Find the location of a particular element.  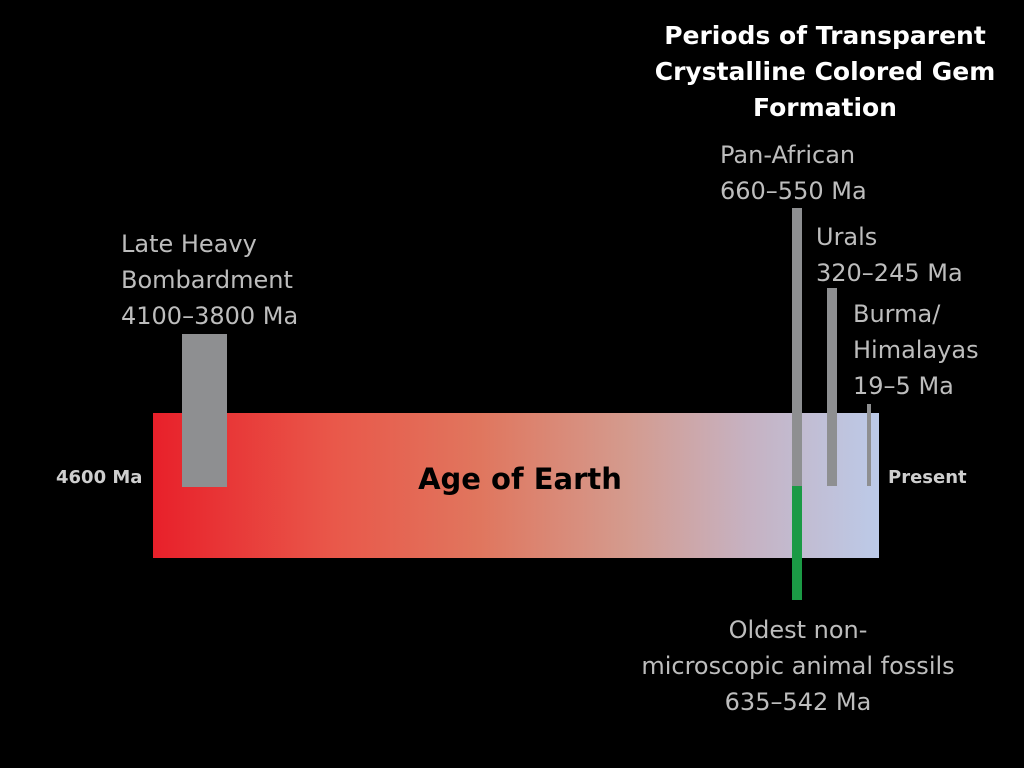

oldest-fossils-bar is located at coordinates (797, 543).